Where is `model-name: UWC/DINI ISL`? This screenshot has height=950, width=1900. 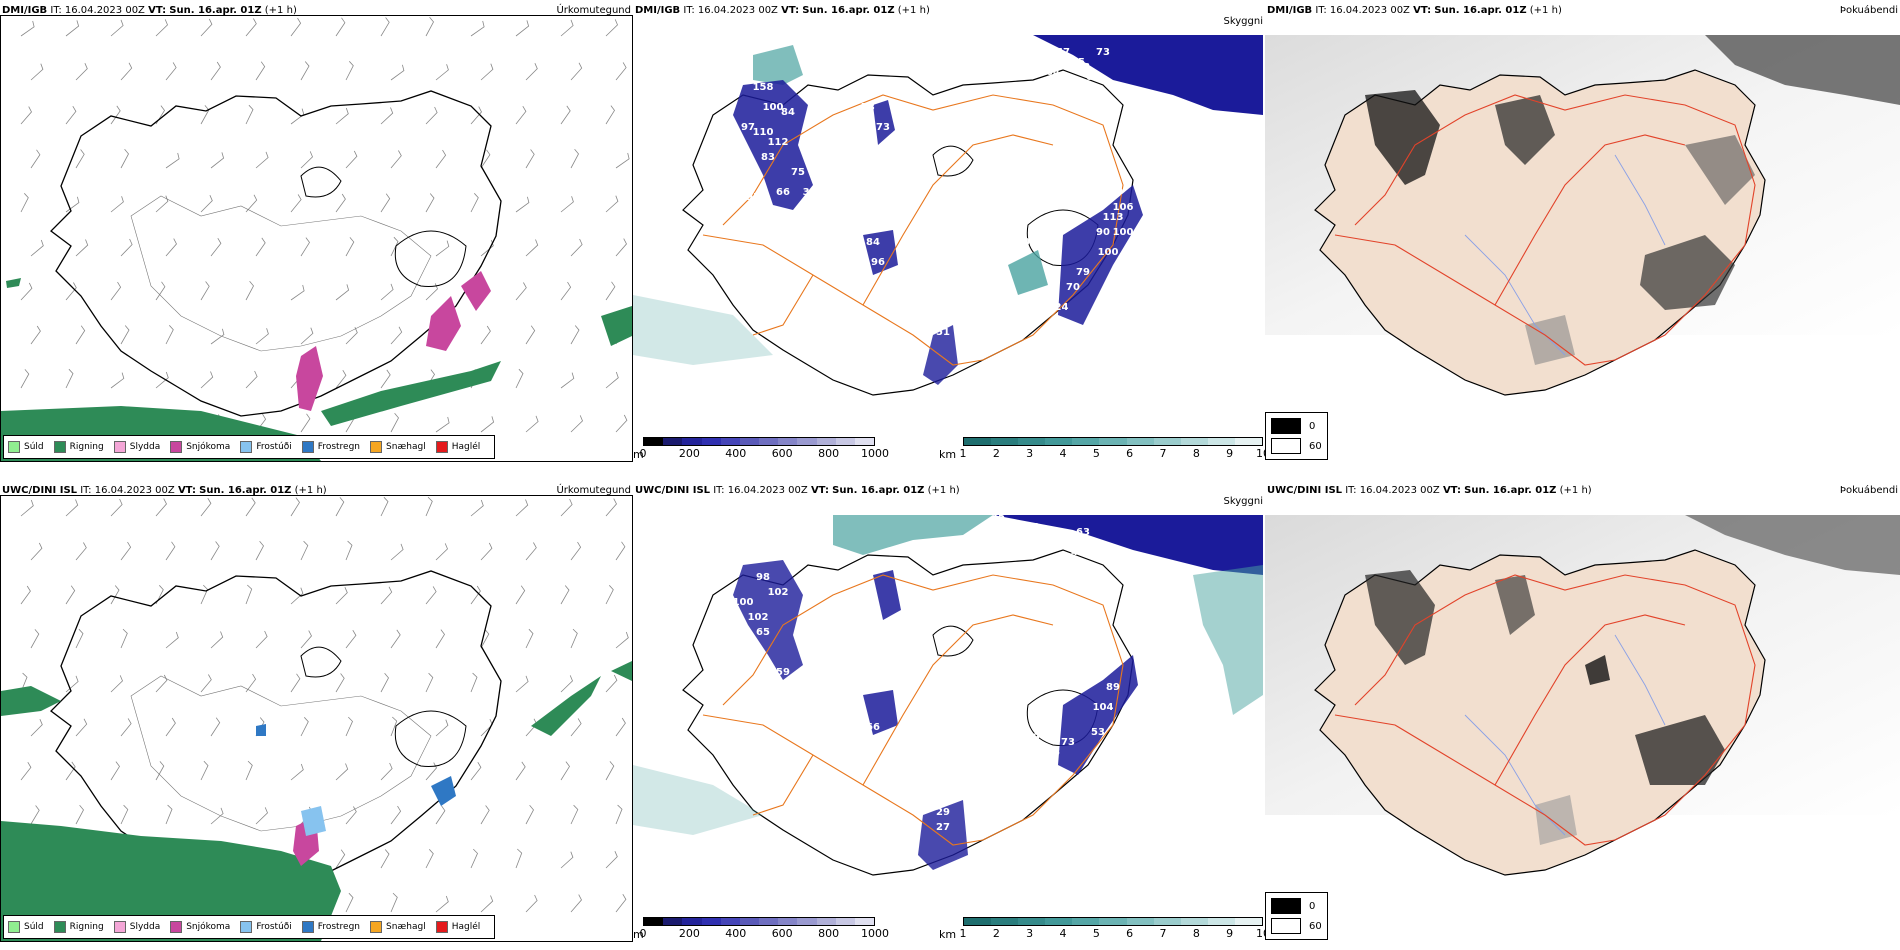 model-name: UWC/DINI ISL is located at coordinates (673, 490).